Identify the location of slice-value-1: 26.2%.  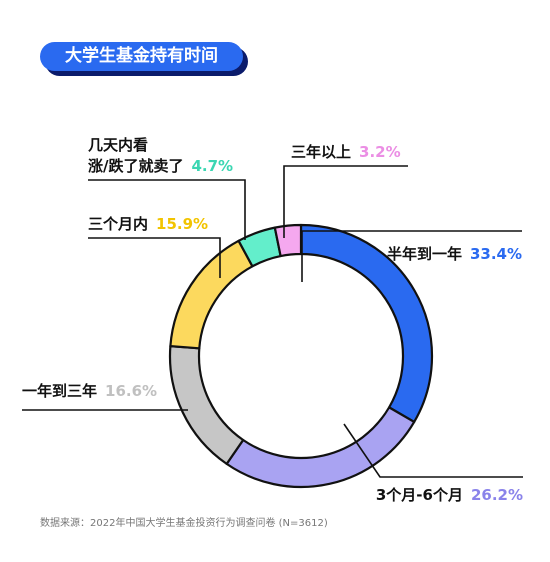
(497, 495).